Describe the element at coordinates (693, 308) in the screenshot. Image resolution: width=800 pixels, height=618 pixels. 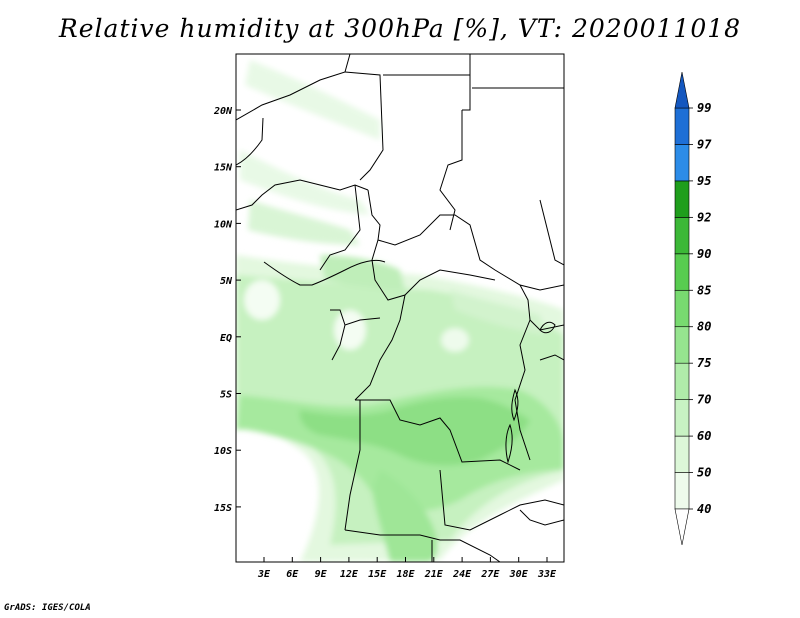
I see `colorbar-legend: 40 50 60 70 75 80 85 90 92 95 97 99` at that location.